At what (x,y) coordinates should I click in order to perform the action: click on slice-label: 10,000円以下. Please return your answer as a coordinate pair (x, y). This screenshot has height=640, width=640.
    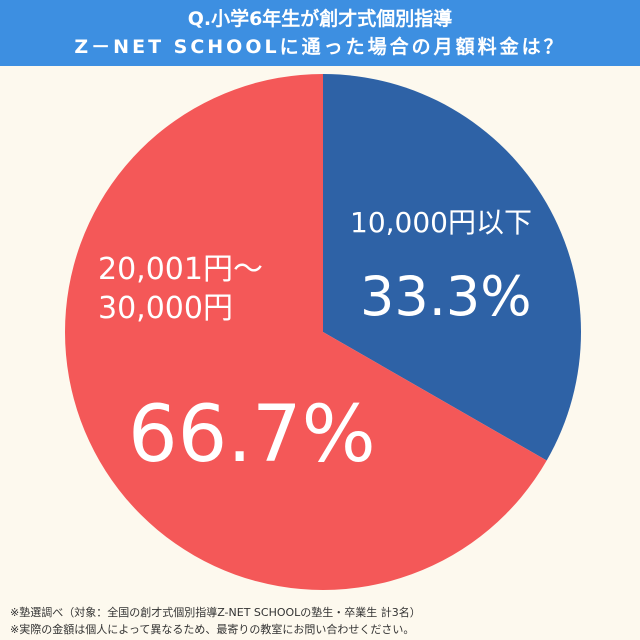
    Looking at the image, I should click on (441, 222).